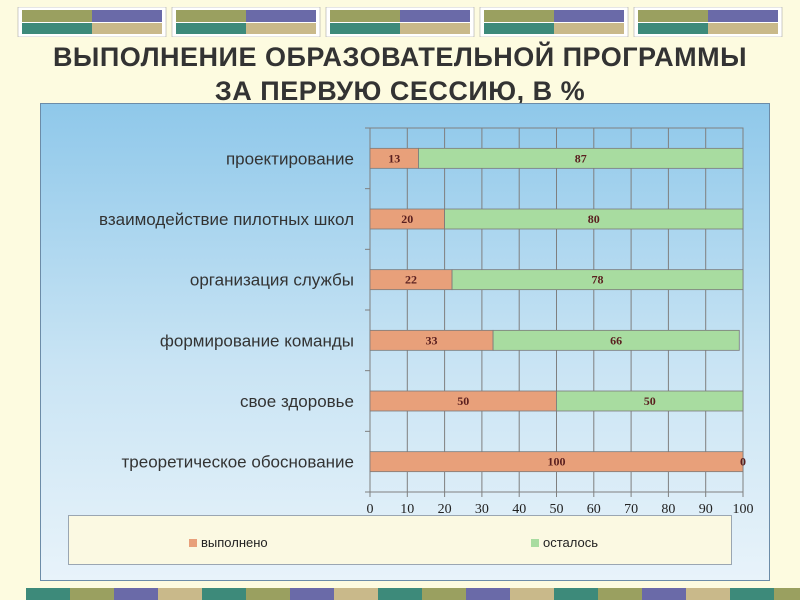 The width and height of the screenshot is (800, 600). I want to click on legend-swatch-remaining, so click(535, 542).